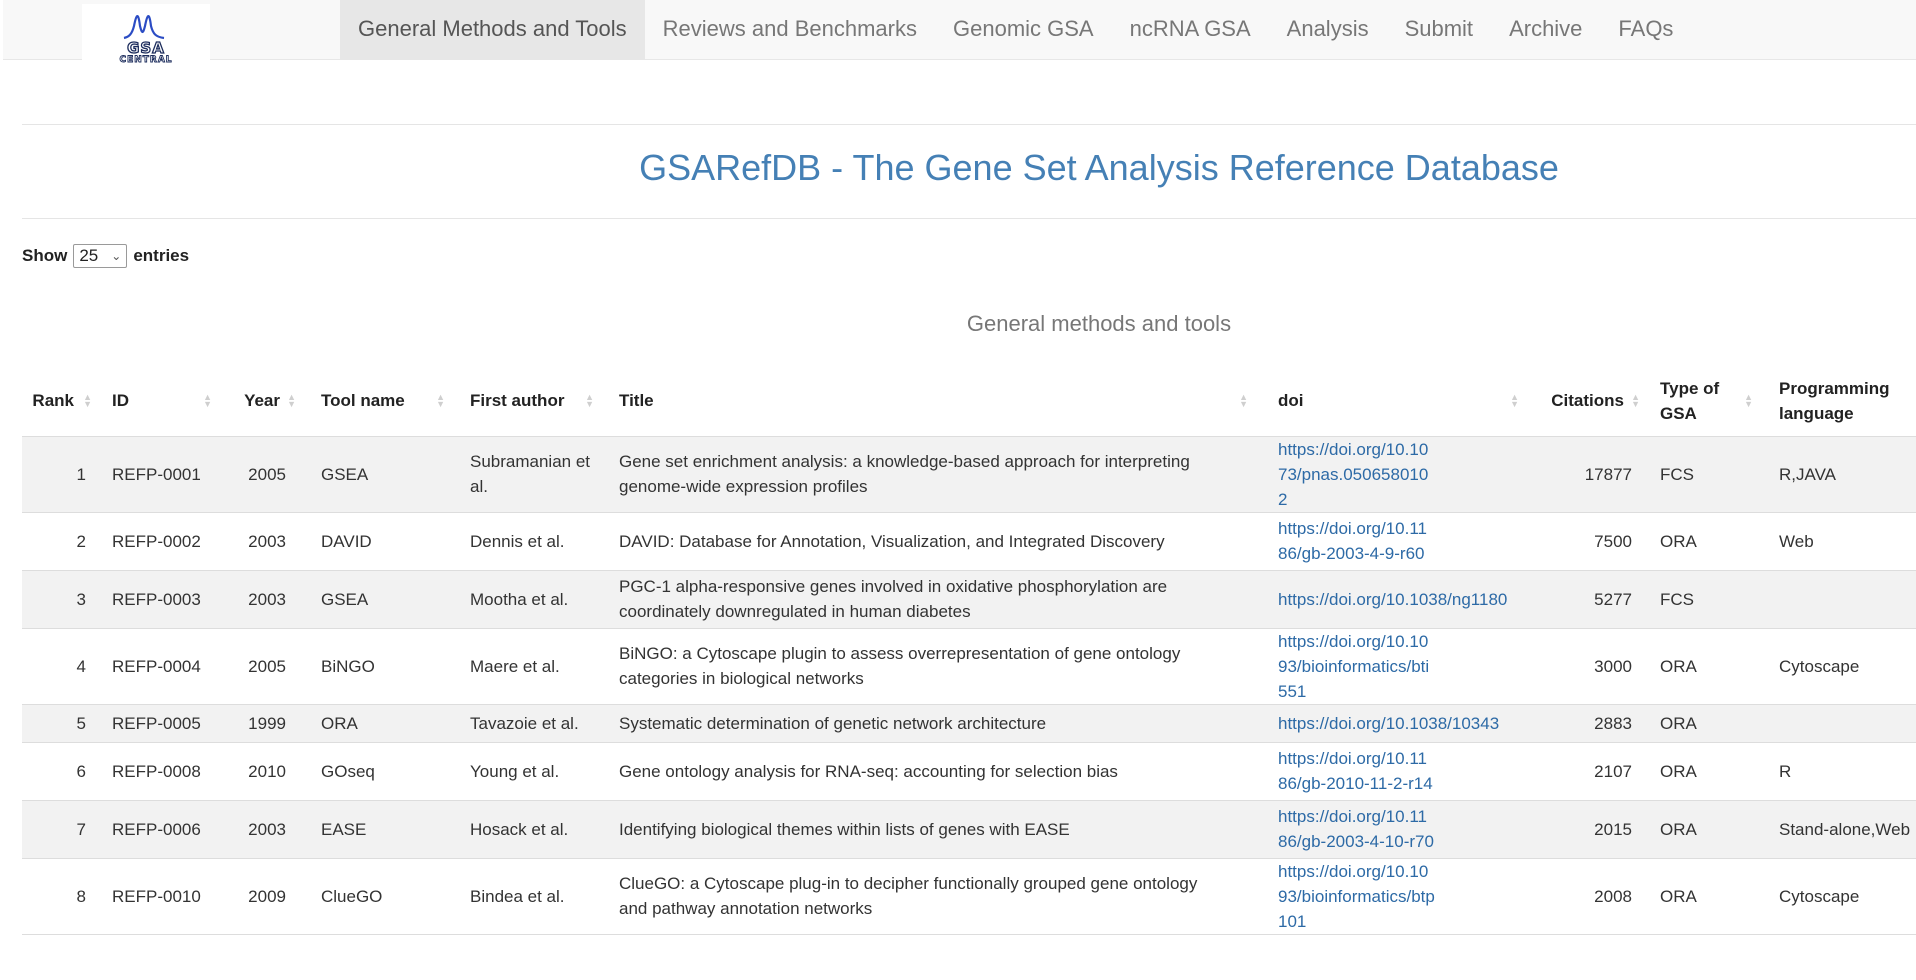  What do you see at coordinates (1353, 474) in the screenshot?
I see `doi-link: https://doi.org/10.1073/pnas.0506580102` at bounding box center [1353, 474].